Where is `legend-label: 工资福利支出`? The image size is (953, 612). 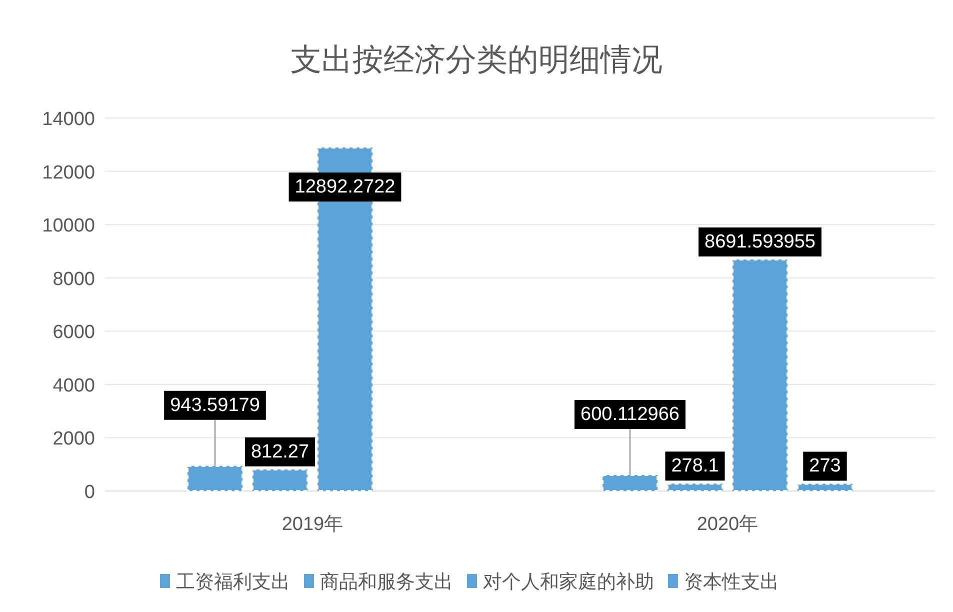 legend-label: 工资福利支出 is located at coordinates (233, 582).